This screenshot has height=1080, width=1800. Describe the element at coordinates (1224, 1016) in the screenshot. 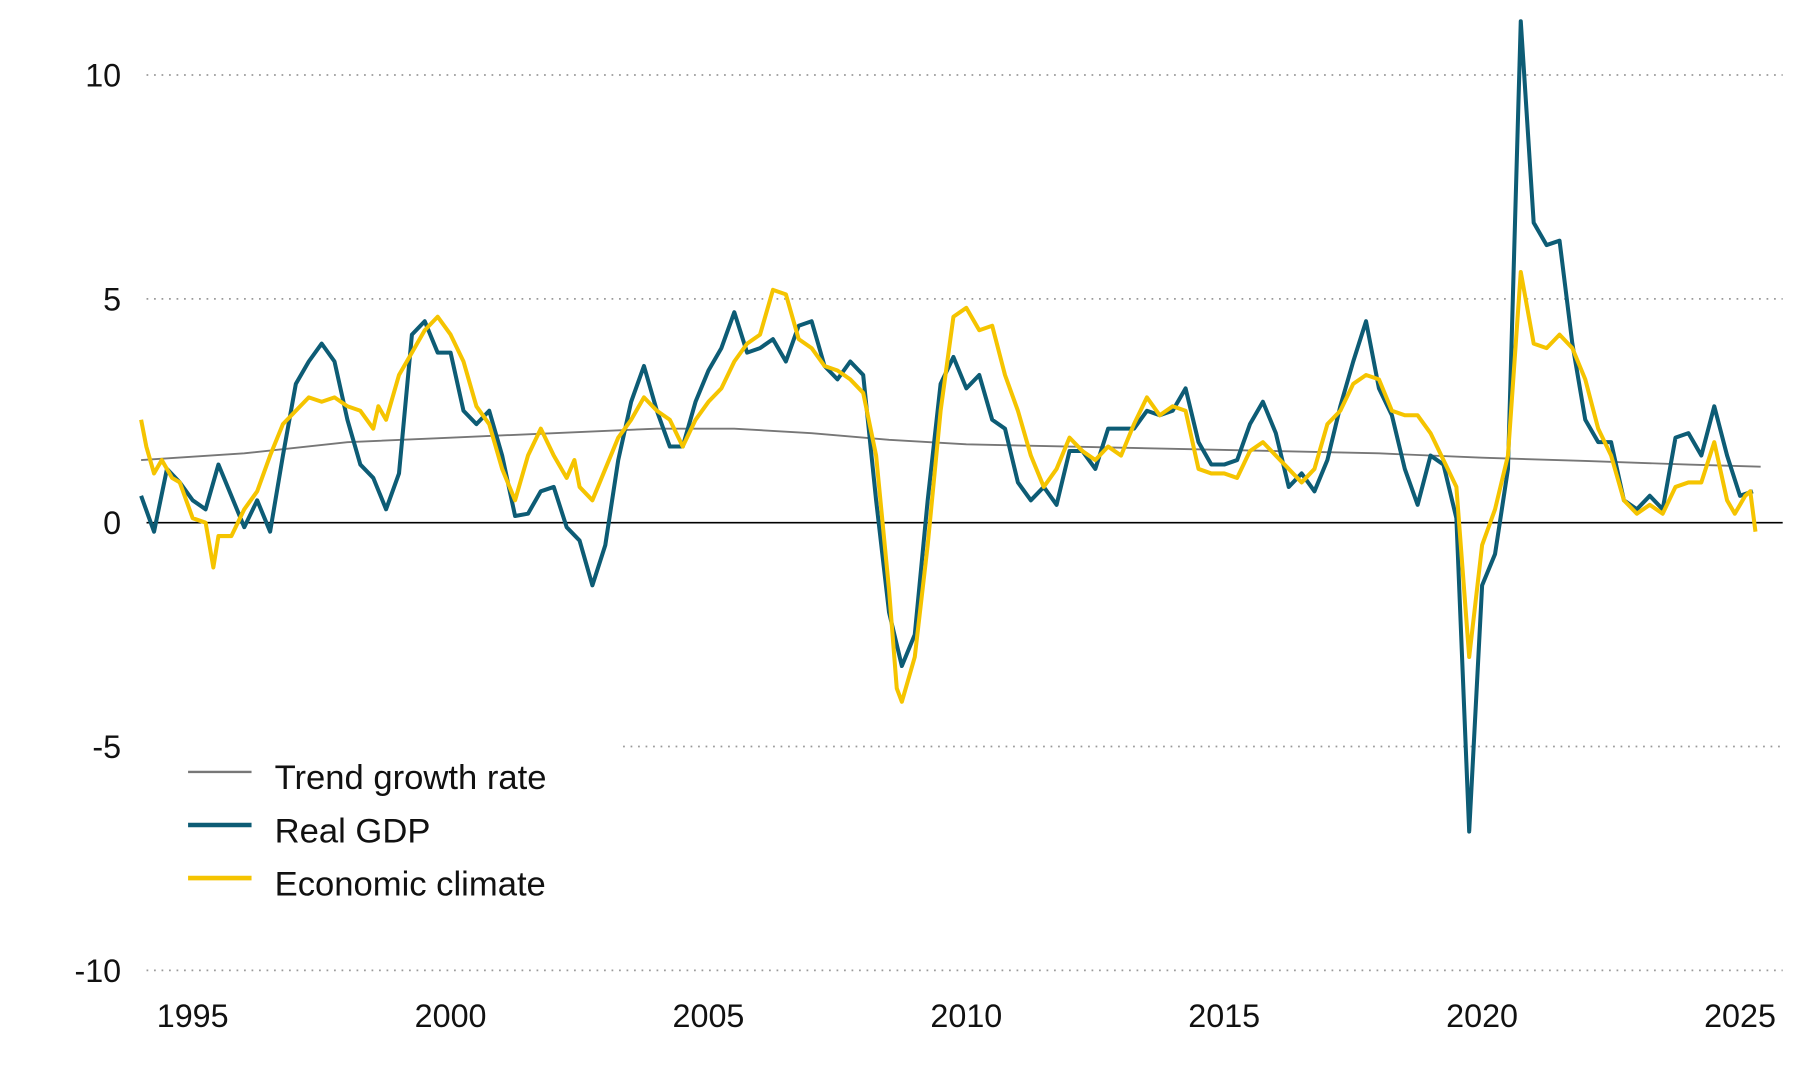

I see `x-tick-label: 2015` at that location.